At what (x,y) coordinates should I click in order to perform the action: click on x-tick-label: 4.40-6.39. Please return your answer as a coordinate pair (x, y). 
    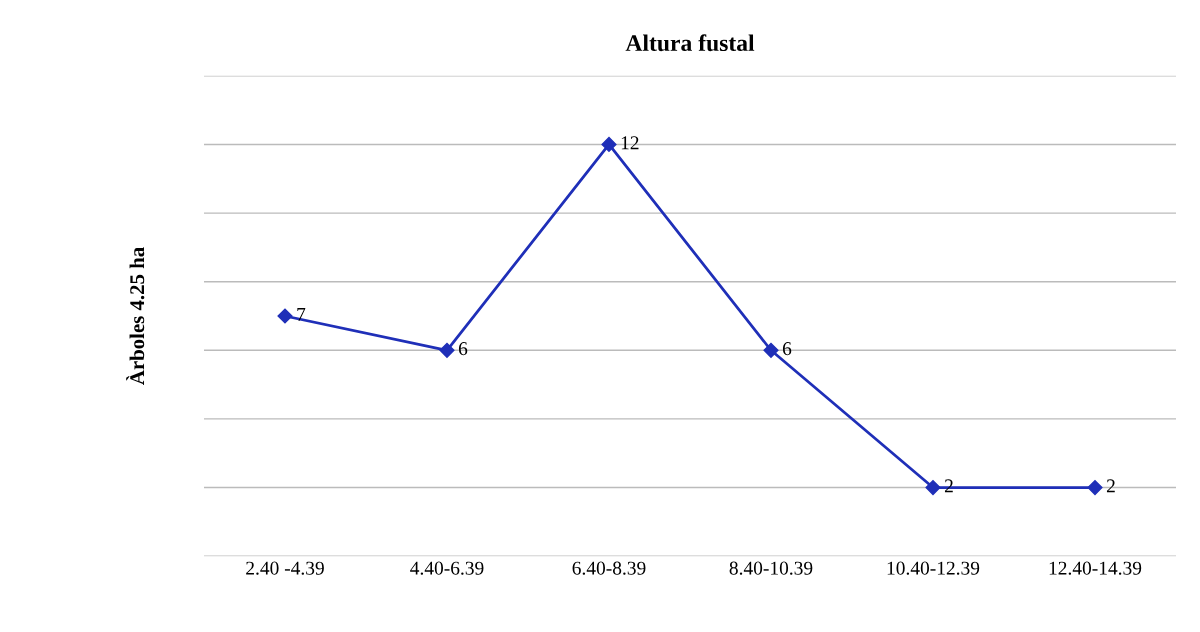
    Looking at the image, I should click on (447, 568).